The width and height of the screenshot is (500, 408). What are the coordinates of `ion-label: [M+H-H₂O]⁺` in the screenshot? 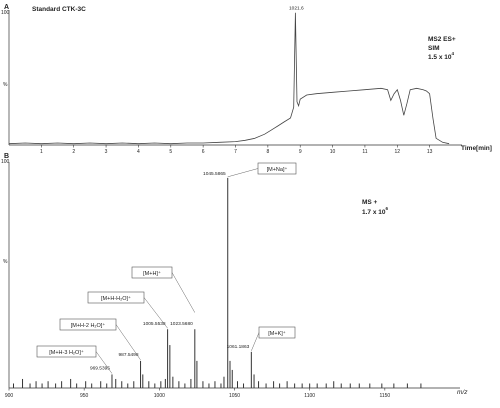 It's located at (116, 298).